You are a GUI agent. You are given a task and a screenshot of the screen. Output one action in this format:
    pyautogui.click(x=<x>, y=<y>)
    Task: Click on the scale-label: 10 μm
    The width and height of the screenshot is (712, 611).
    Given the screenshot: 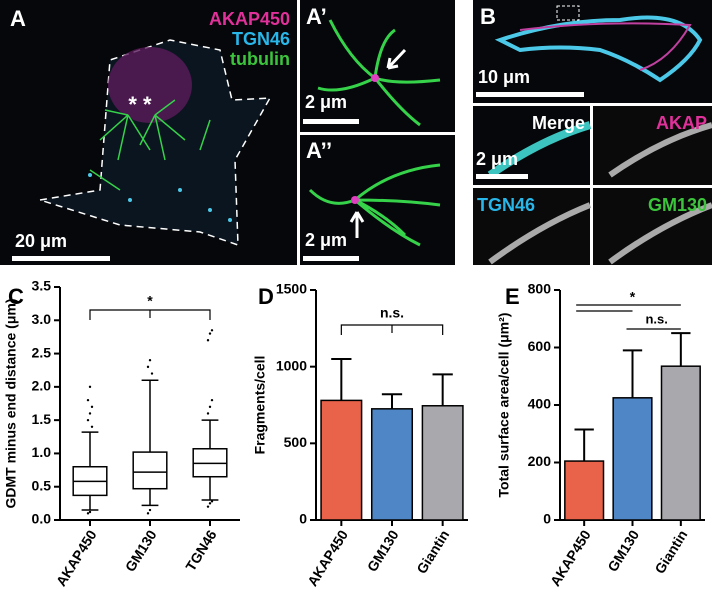 What is the action you would take?
    pyautogui.click(x=504, y=77)
    